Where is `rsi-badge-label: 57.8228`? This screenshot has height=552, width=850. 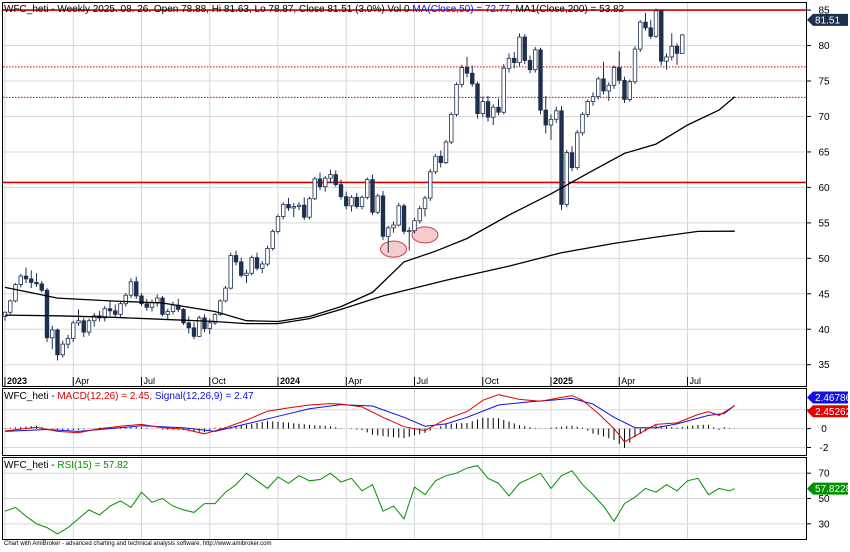
rsi-badge-label: 57.8228 is located at coordinates (832, 489).